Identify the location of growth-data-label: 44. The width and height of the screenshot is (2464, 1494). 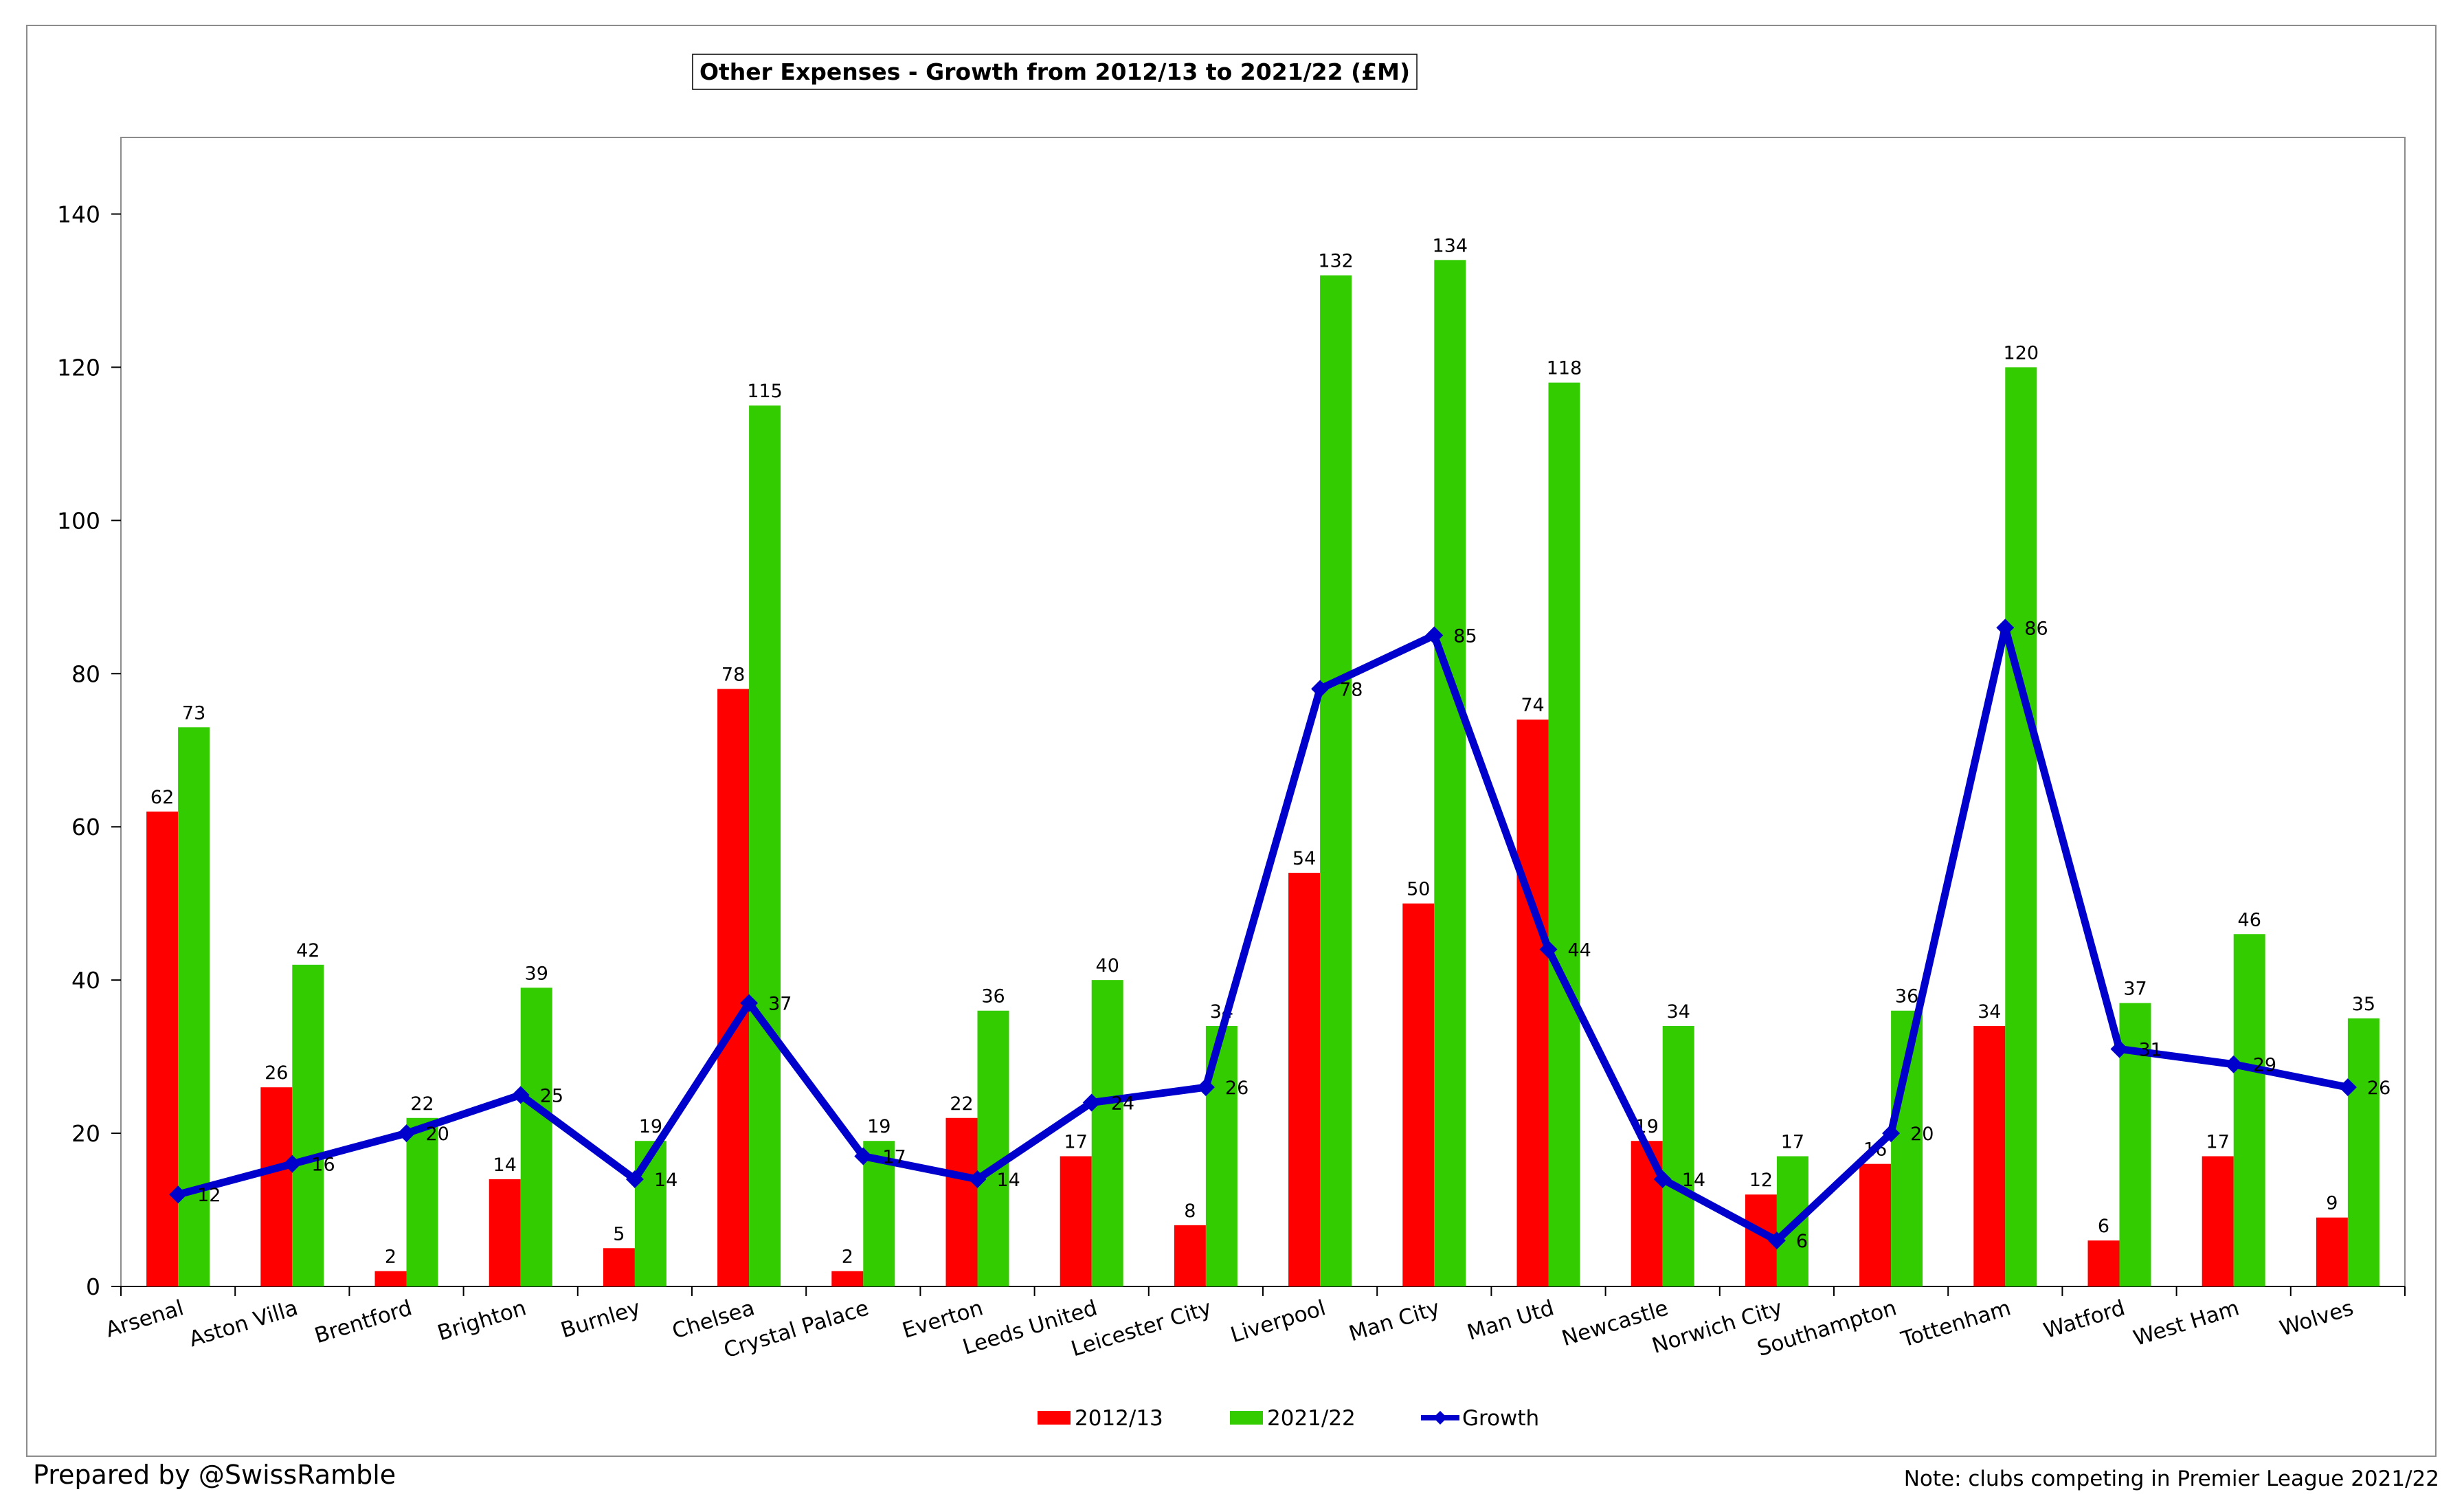
(1579, 950).